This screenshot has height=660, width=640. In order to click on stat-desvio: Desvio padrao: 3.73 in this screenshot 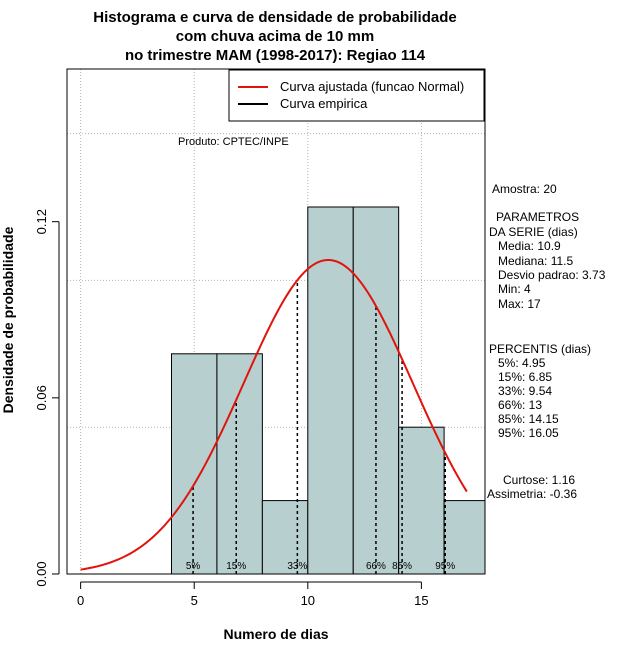, I will do `click(552, 275)`.